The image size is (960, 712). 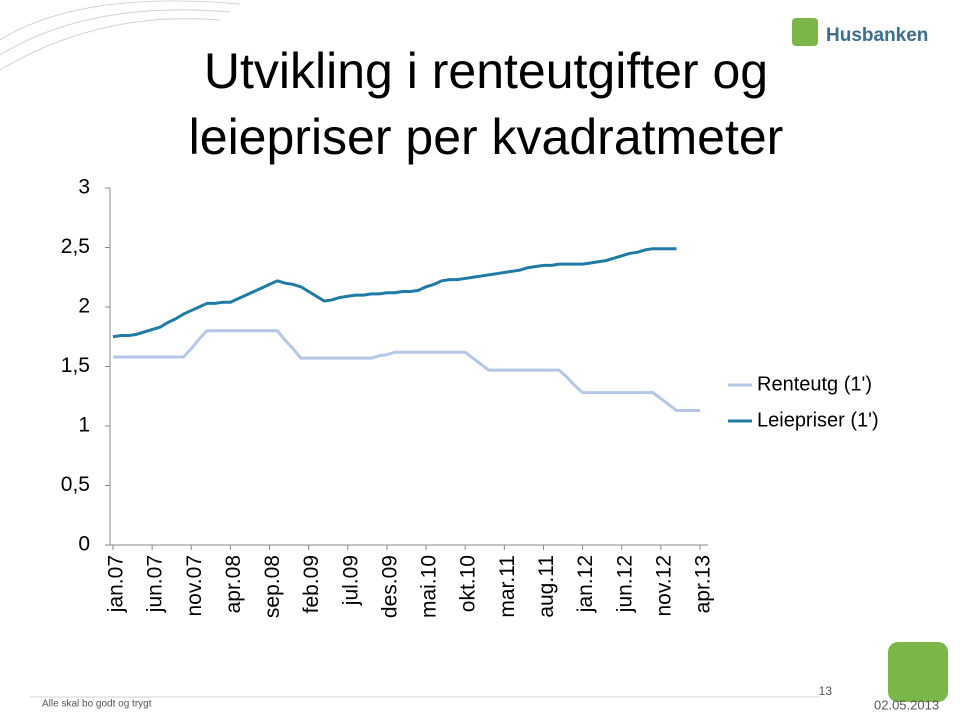 I want to click on legend-label: Leiepriser (1'), so click(x=818, y=420).